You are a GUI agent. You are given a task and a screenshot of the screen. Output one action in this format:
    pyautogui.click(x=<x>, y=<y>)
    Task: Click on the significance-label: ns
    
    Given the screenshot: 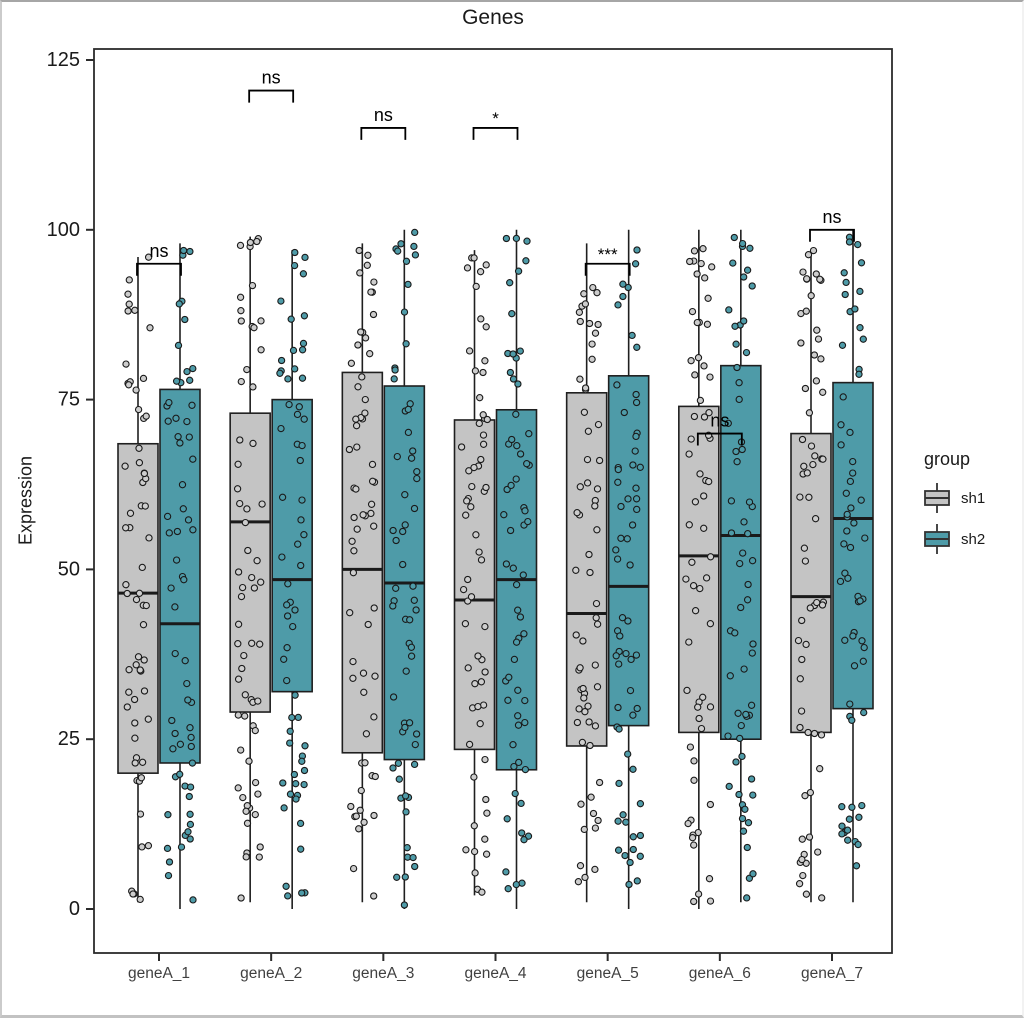 What is the action you would take?
    pyautogui.click(x=831, y=217)
    